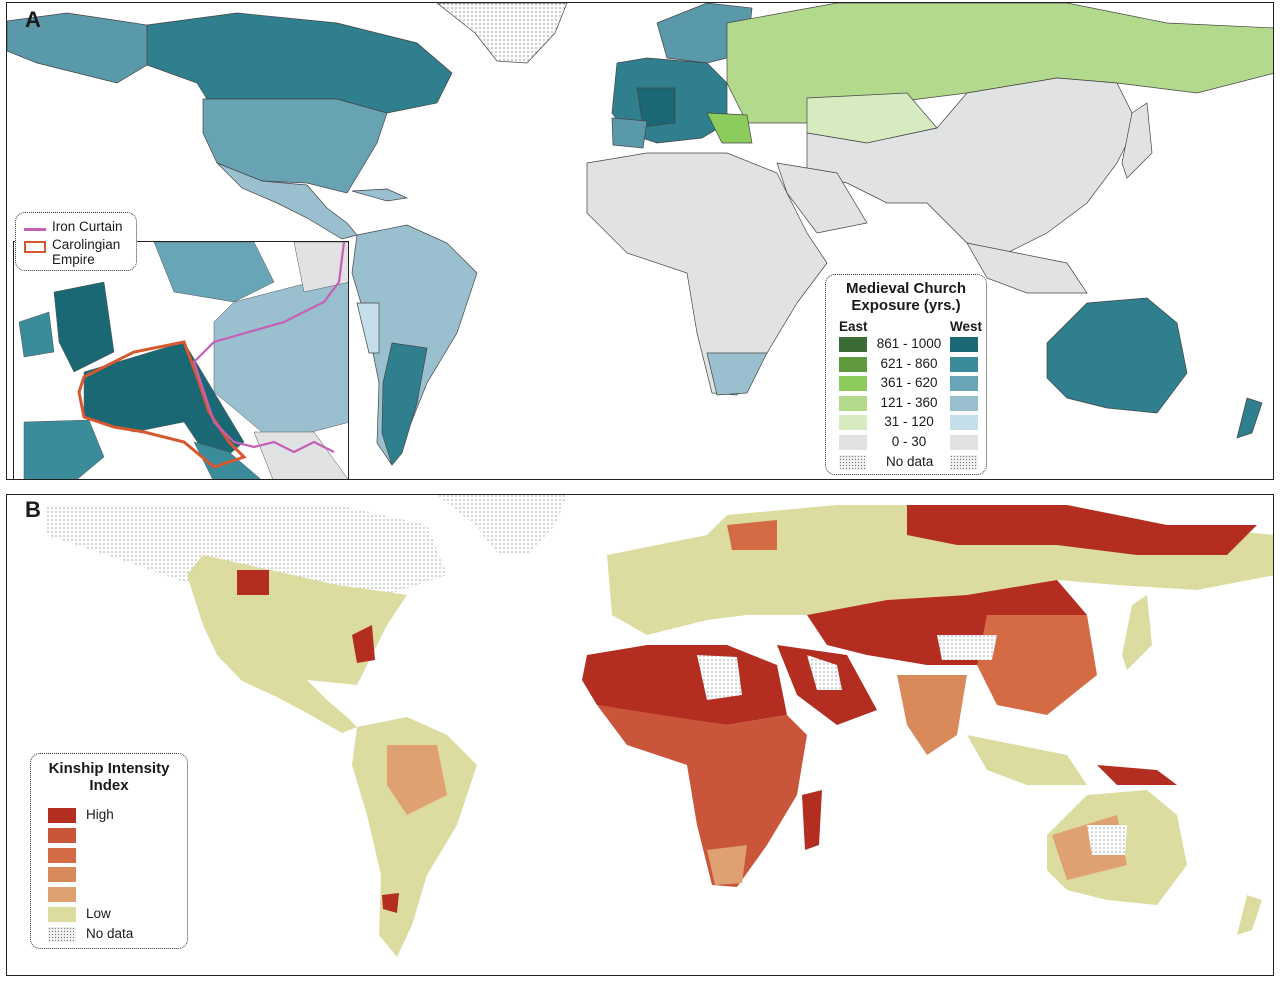 This screenshot has height=981, width=1280. Describe the element at coordinates (853, 326) in the screenshot. I see `east-header: East` at that location.